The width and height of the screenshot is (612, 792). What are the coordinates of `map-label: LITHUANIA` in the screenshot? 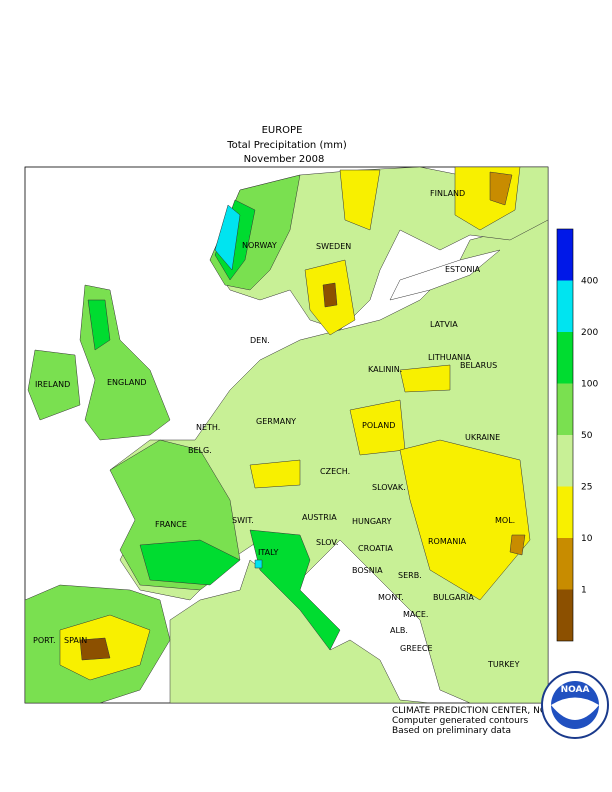 It's located at (449, 357).